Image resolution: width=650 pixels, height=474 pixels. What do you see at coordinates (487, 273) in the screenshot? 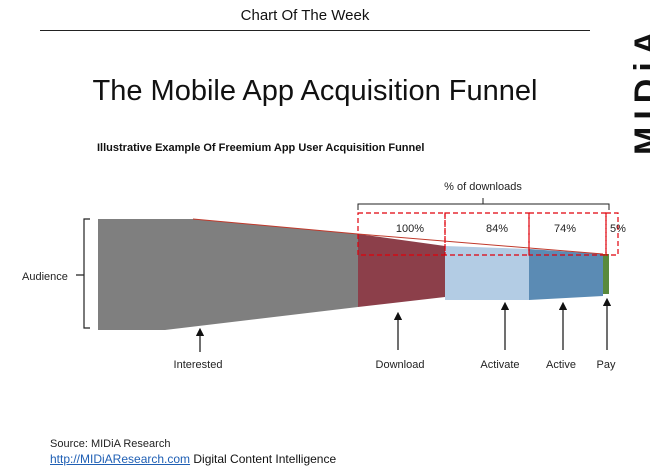
I see `funnel-segment-activate` at bounding box center [487, 273].